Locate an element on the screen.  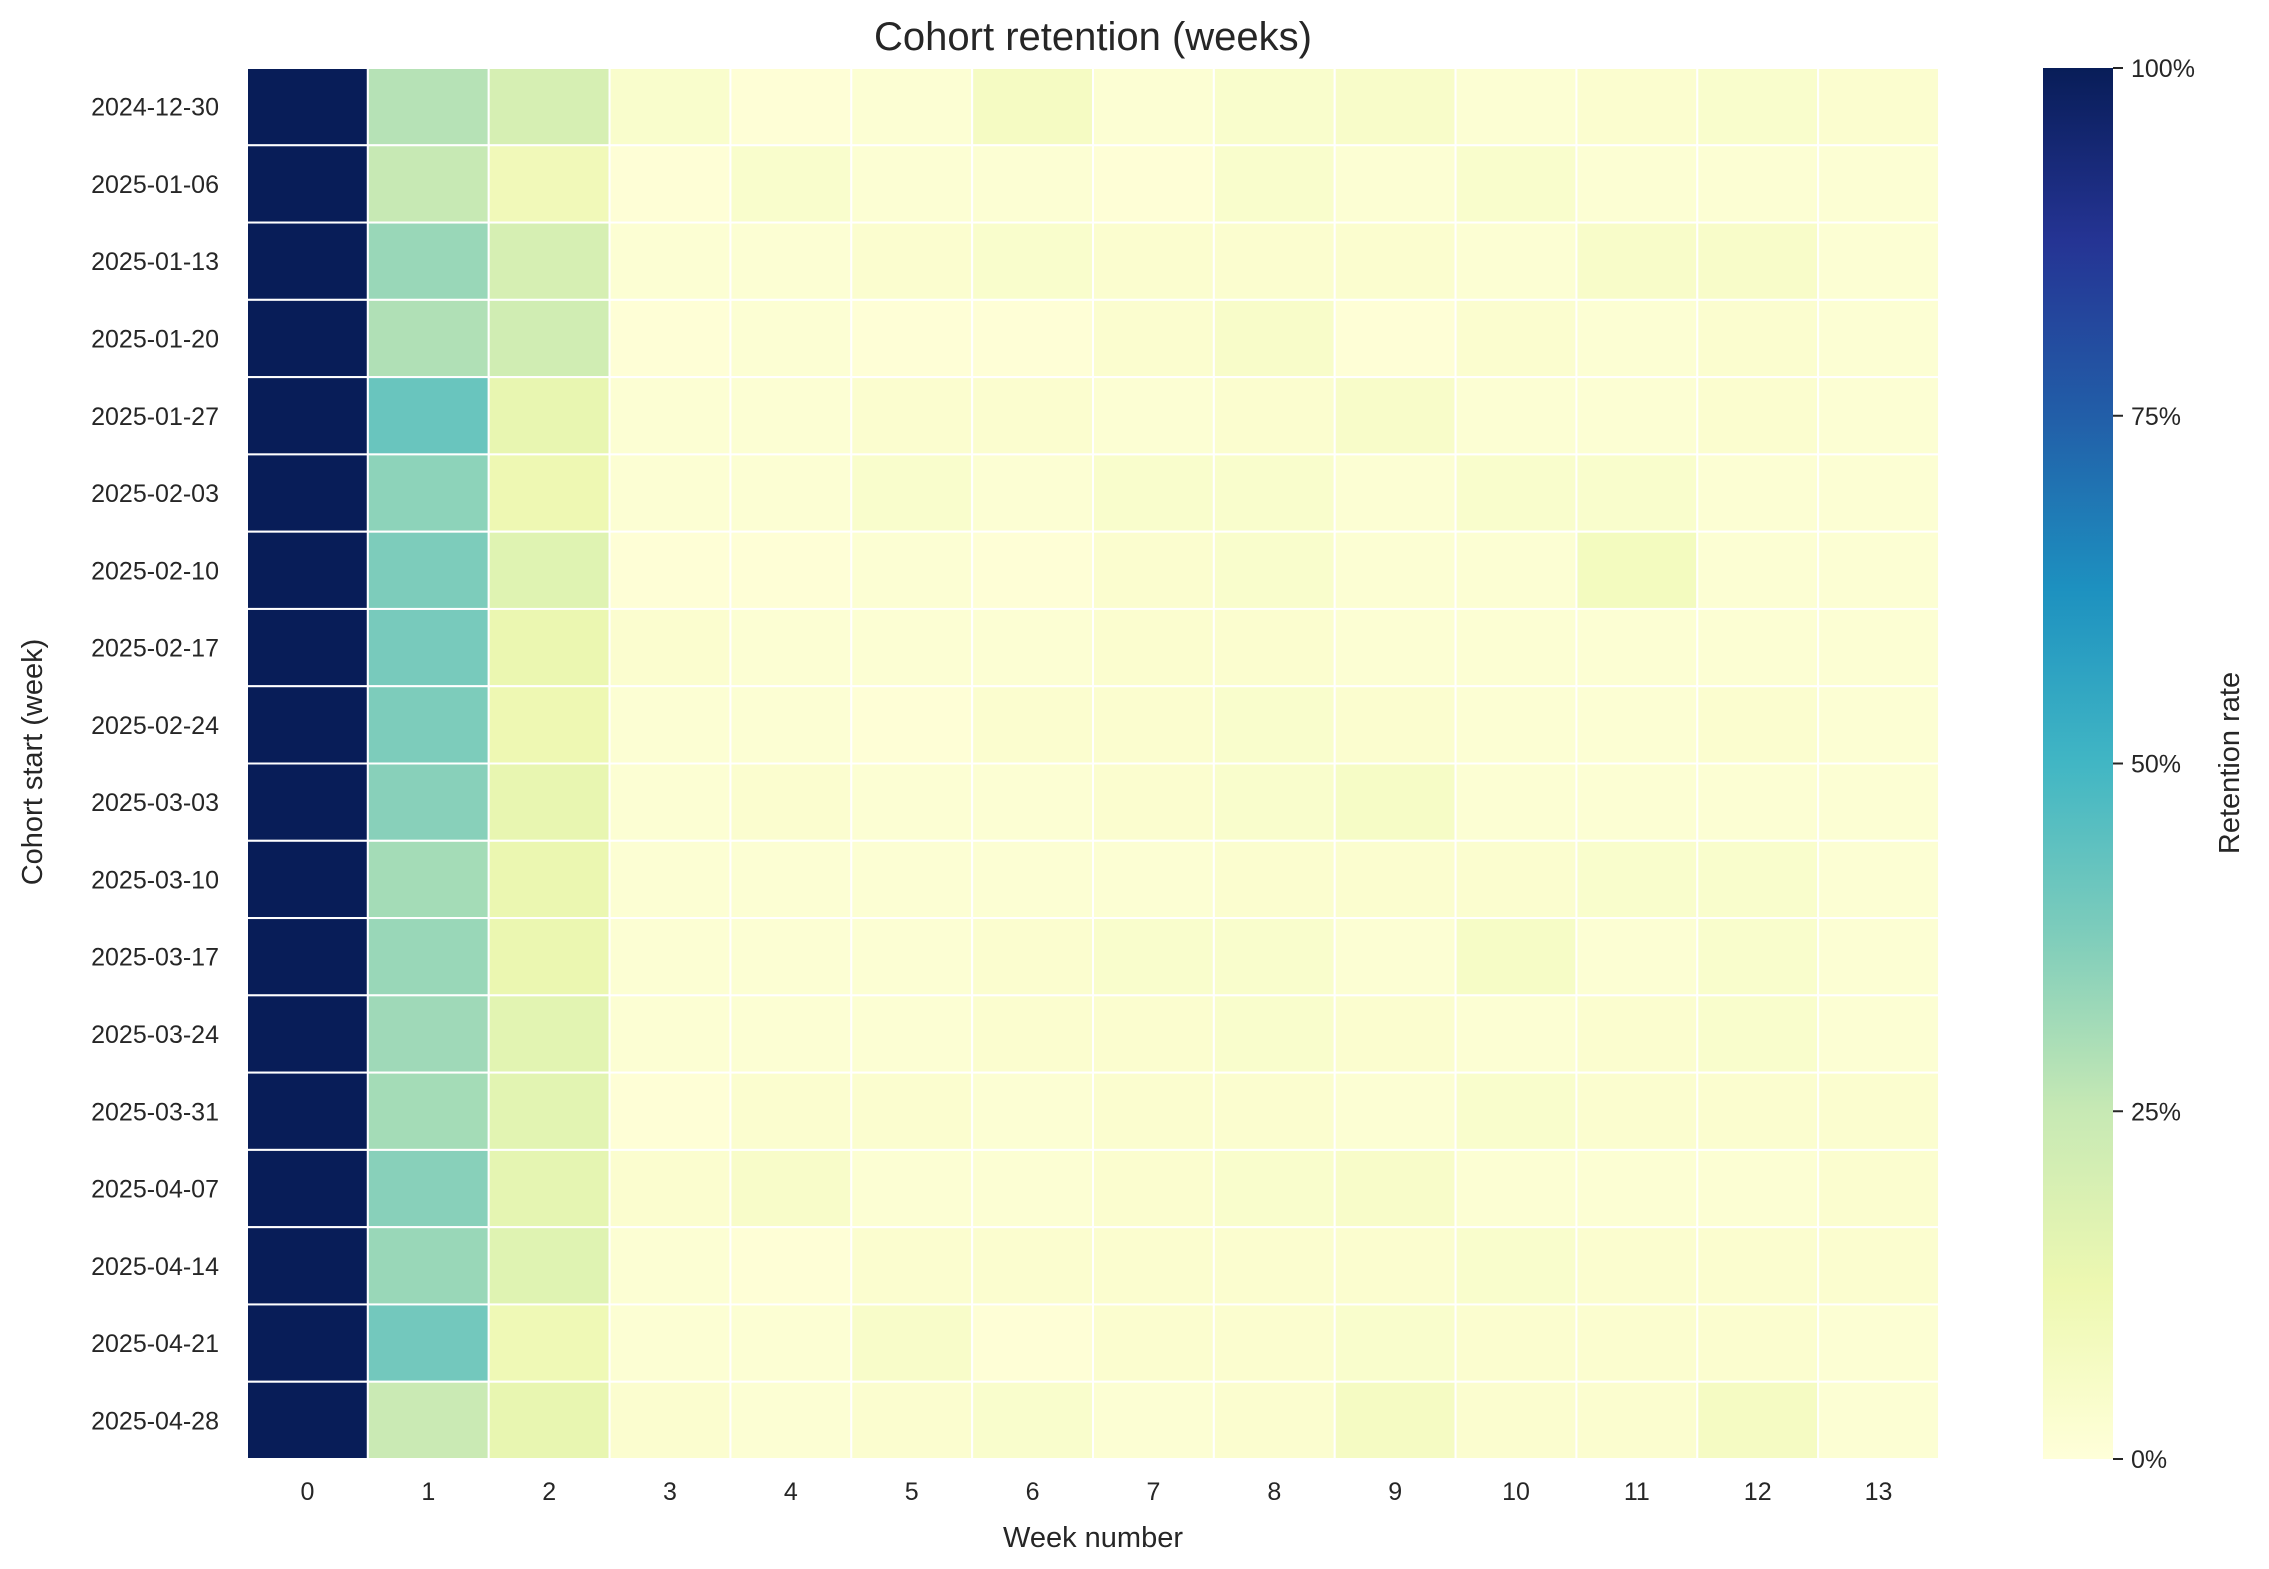
heatmap-cell-r7-c10 is located at coordinates (1516, 647).